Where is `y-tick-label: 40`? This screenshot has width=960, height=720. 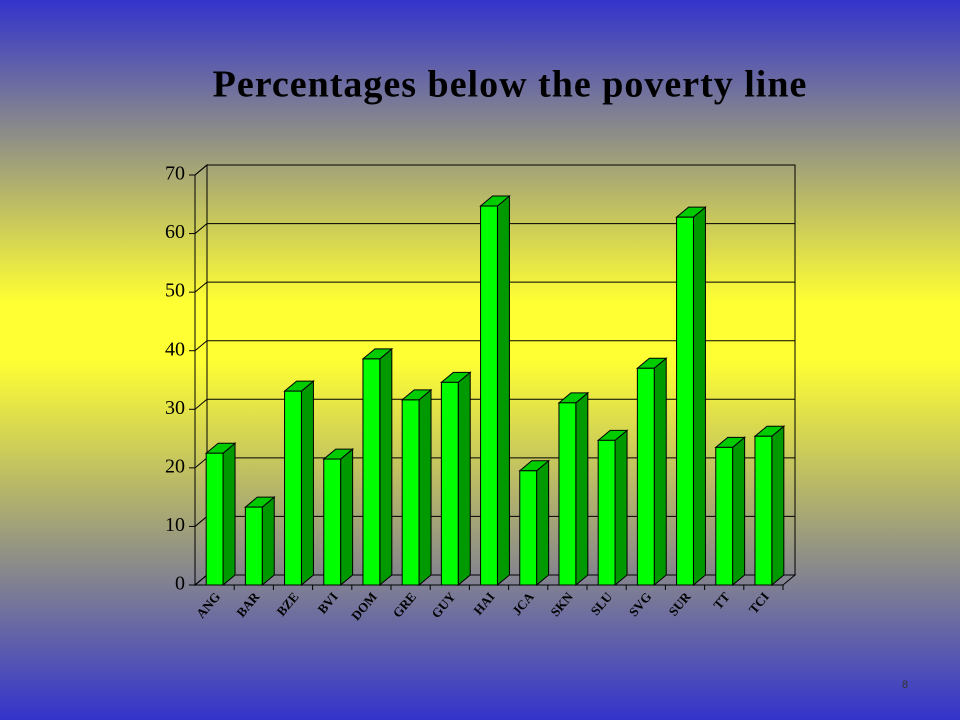
y-tick-label: 40 is located at coordinates (175, 349).